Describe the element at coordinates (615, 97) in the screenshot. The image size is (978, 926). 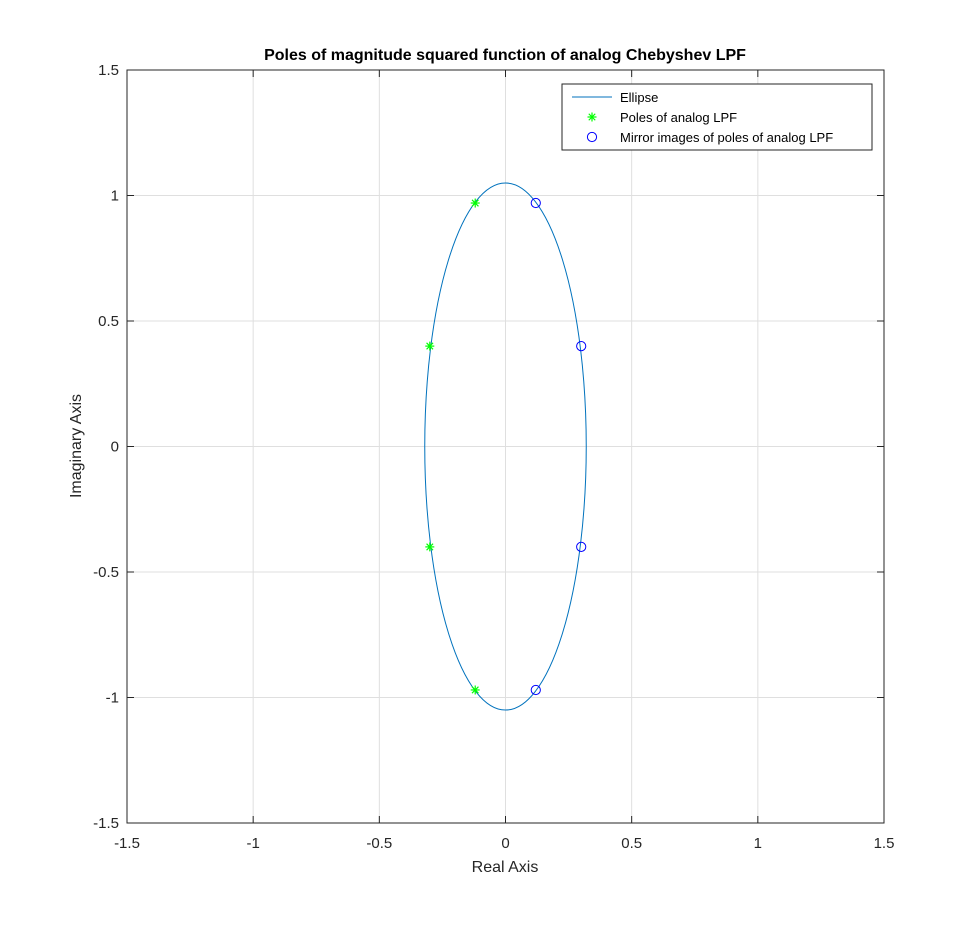
I see `legend-entry: Ellipse` at that location.